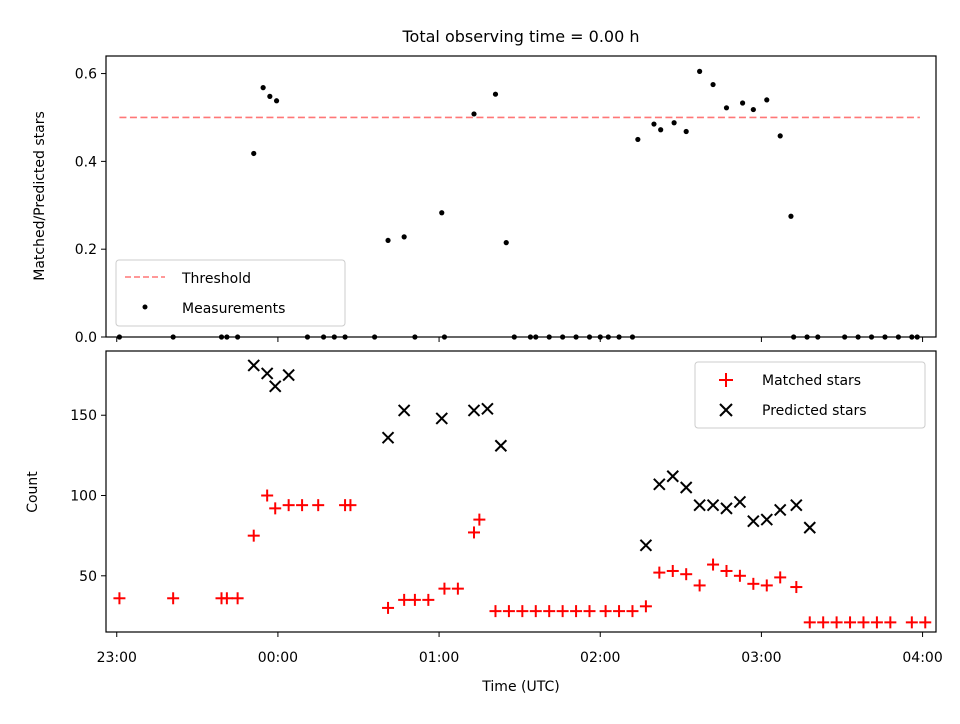 Image resolution: width=960 pixels, height=724 pixels. I want to click on bottom-y-axis-label: Count, so click(33, 492).